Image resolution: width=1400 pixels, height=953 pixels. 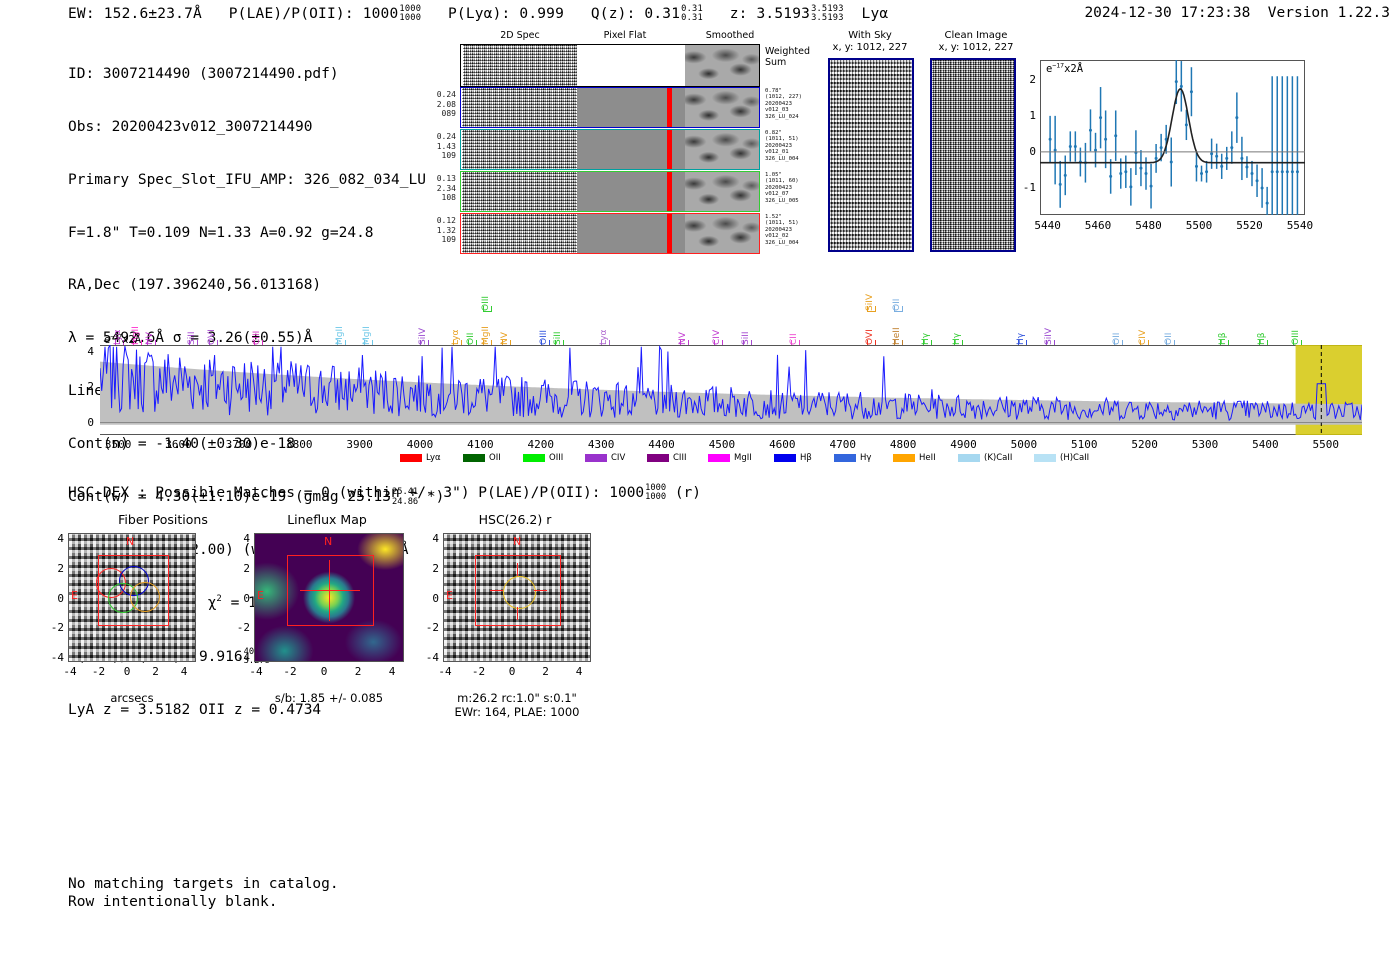 What do you see at coordinates (446, 104) in the screenshot?
I see `fiber-row-0-left-labels: 0.24 2.08 089` at bounding box center [446, 104].